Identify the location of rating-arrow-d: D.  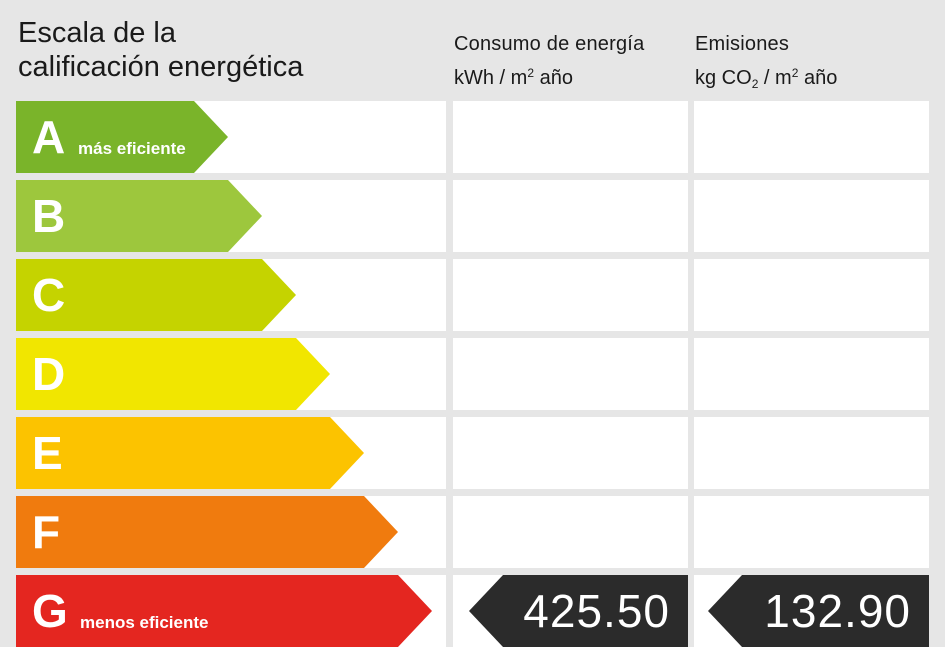
(173, 374).